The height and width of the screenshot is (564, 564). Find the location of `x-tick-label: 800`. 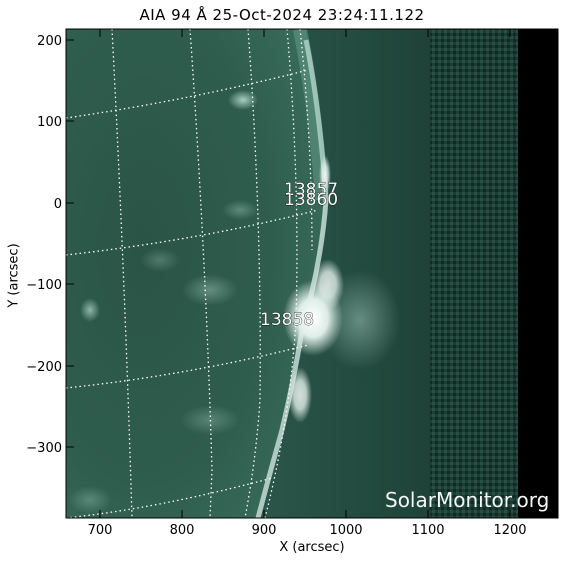

x-tick-label: 800 is located at coordinates (182, 530).